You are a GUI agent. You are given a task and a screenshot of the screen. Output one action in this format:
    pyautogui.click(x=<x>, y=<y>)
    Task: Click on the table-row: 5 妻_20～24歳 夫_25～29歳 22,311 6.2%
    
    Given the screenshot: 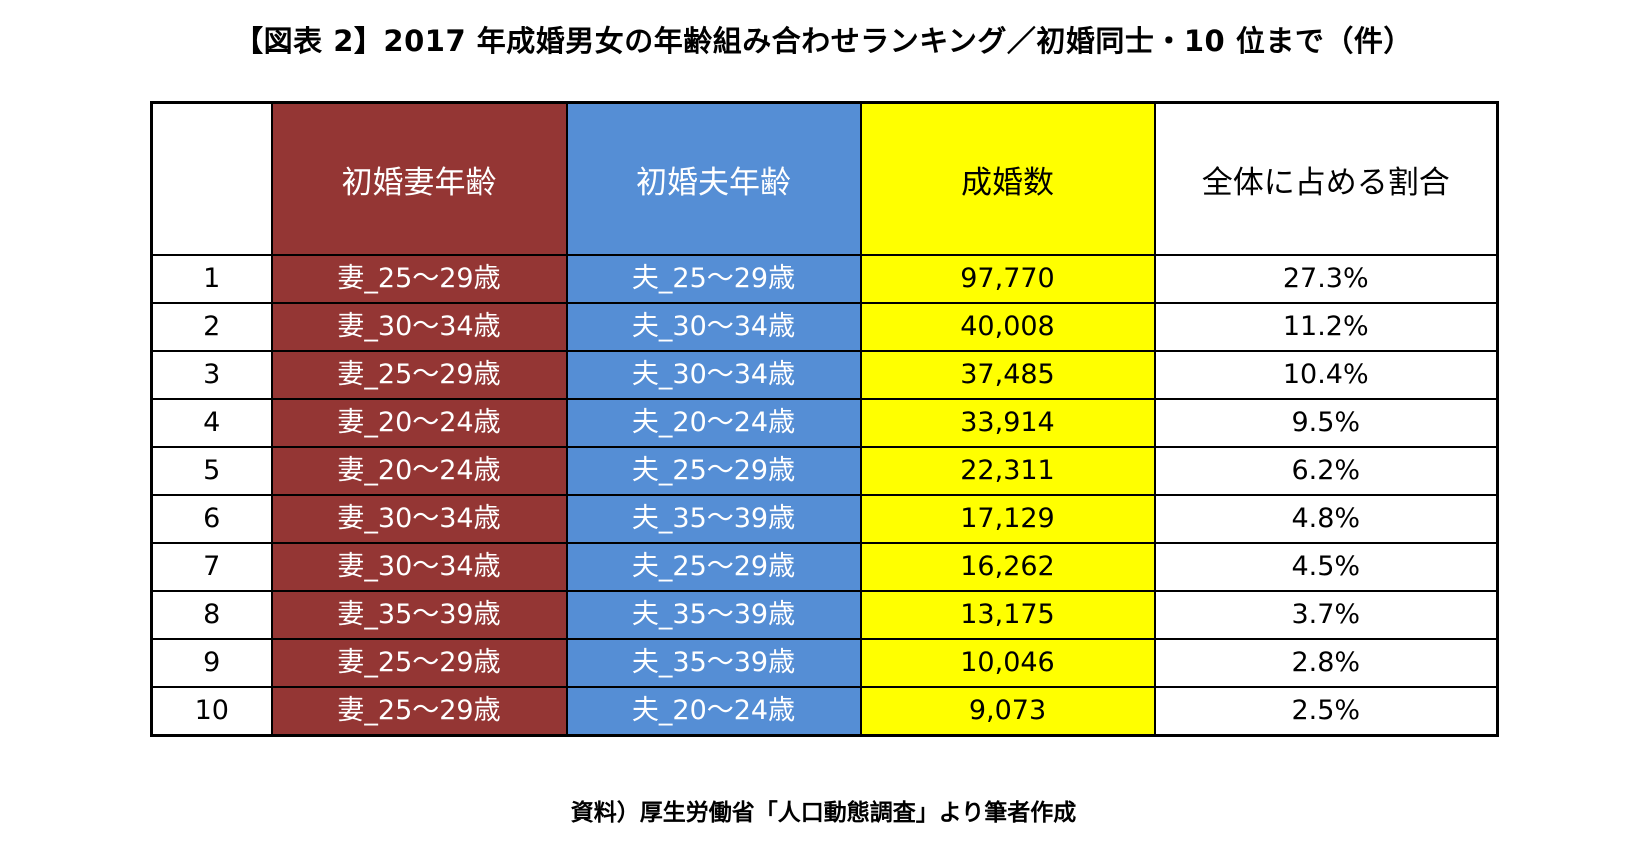 What is the action you would take?
    pyautogui.click(x=824, y=471)
    